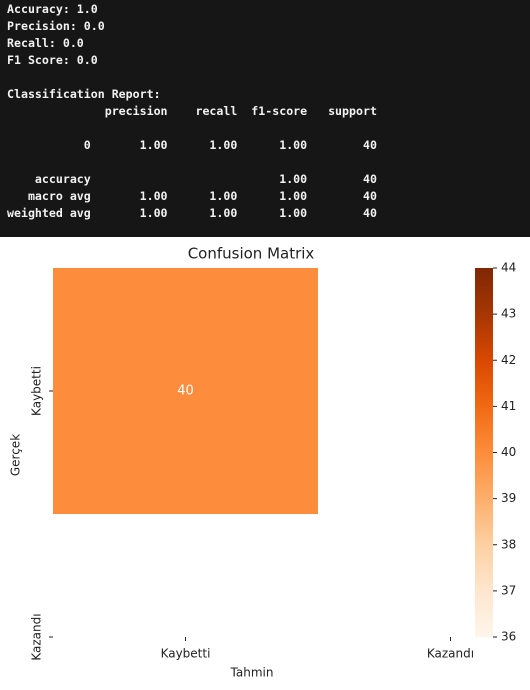 The width and height of the screenshot is (530, 690). Describe the element at coordinates (508, 314) in the screenshot. I see `colorbar-tick-label: 43` at that location.